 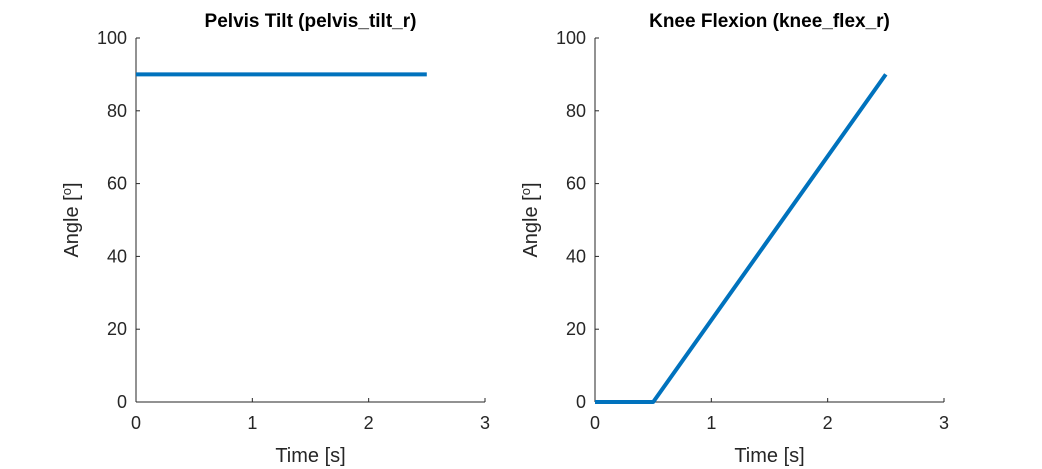 I want to click on chart-title: Pelvis Tilt (pelvis_tilt_r), so click(x=311, y=21).